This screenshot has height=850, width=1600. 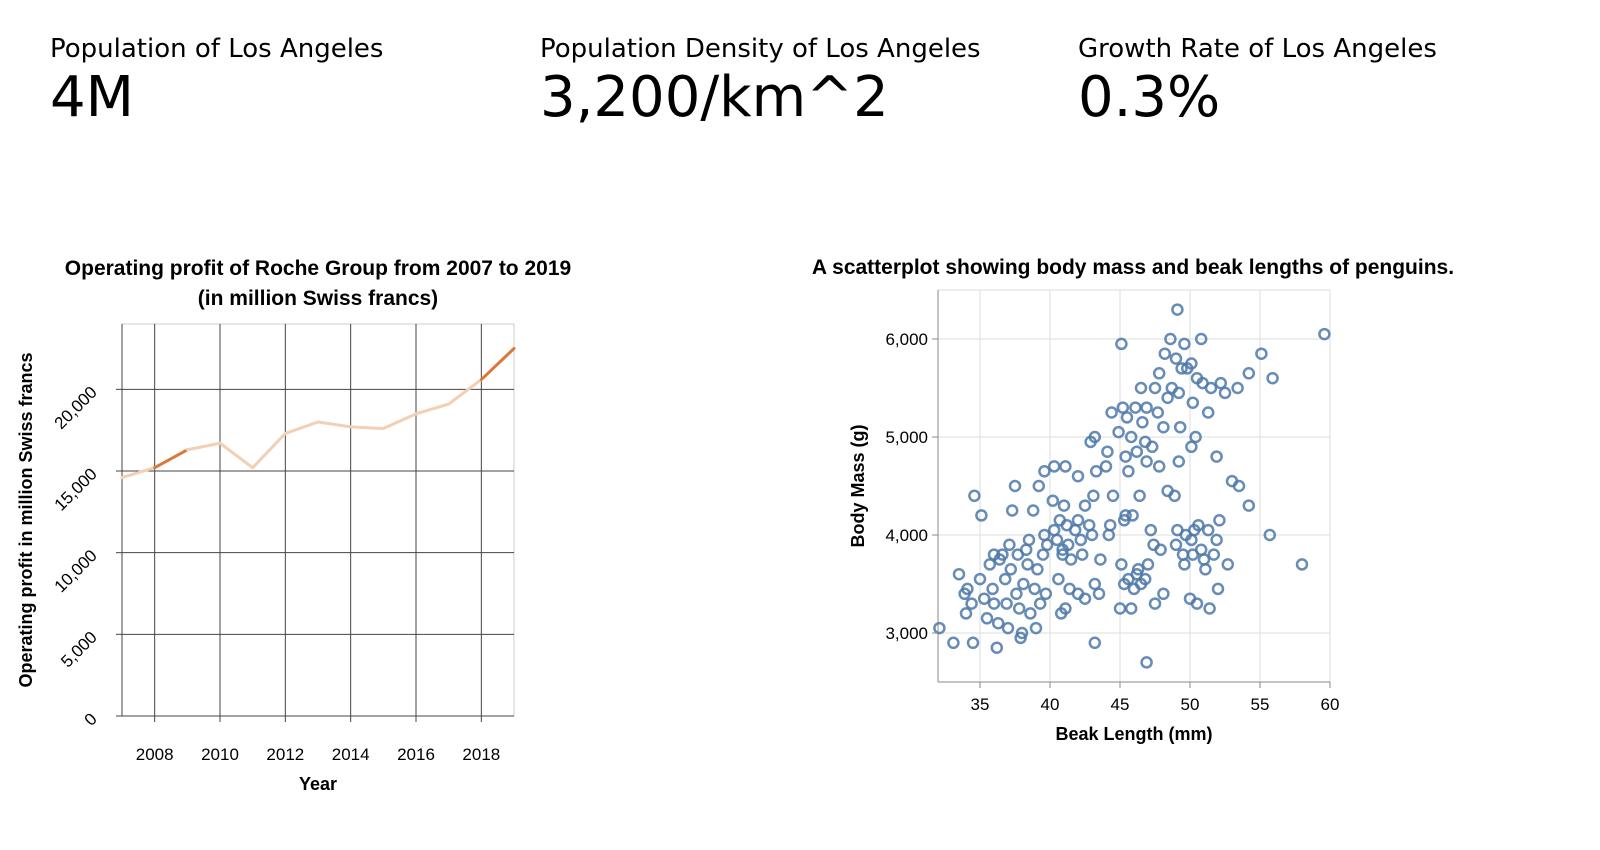 I want to click on line-segment-highlighted, so click(x=171, y=459).